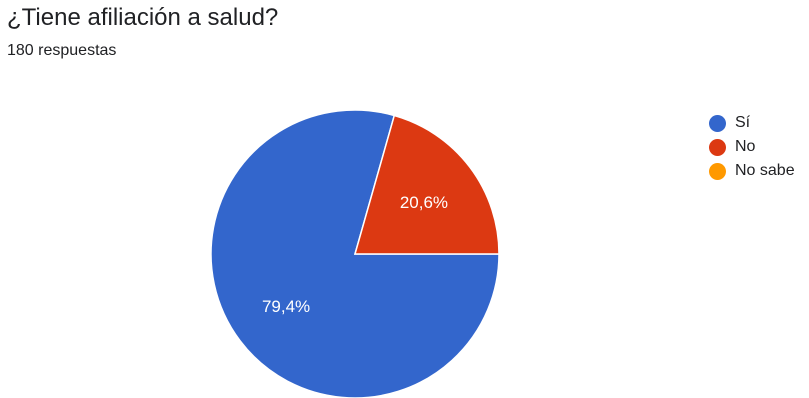 This screenshot has width=809, height=398. Describe the element at coordinates (427, 184) in the screenshot. I see `pie-slice-no` at that location.